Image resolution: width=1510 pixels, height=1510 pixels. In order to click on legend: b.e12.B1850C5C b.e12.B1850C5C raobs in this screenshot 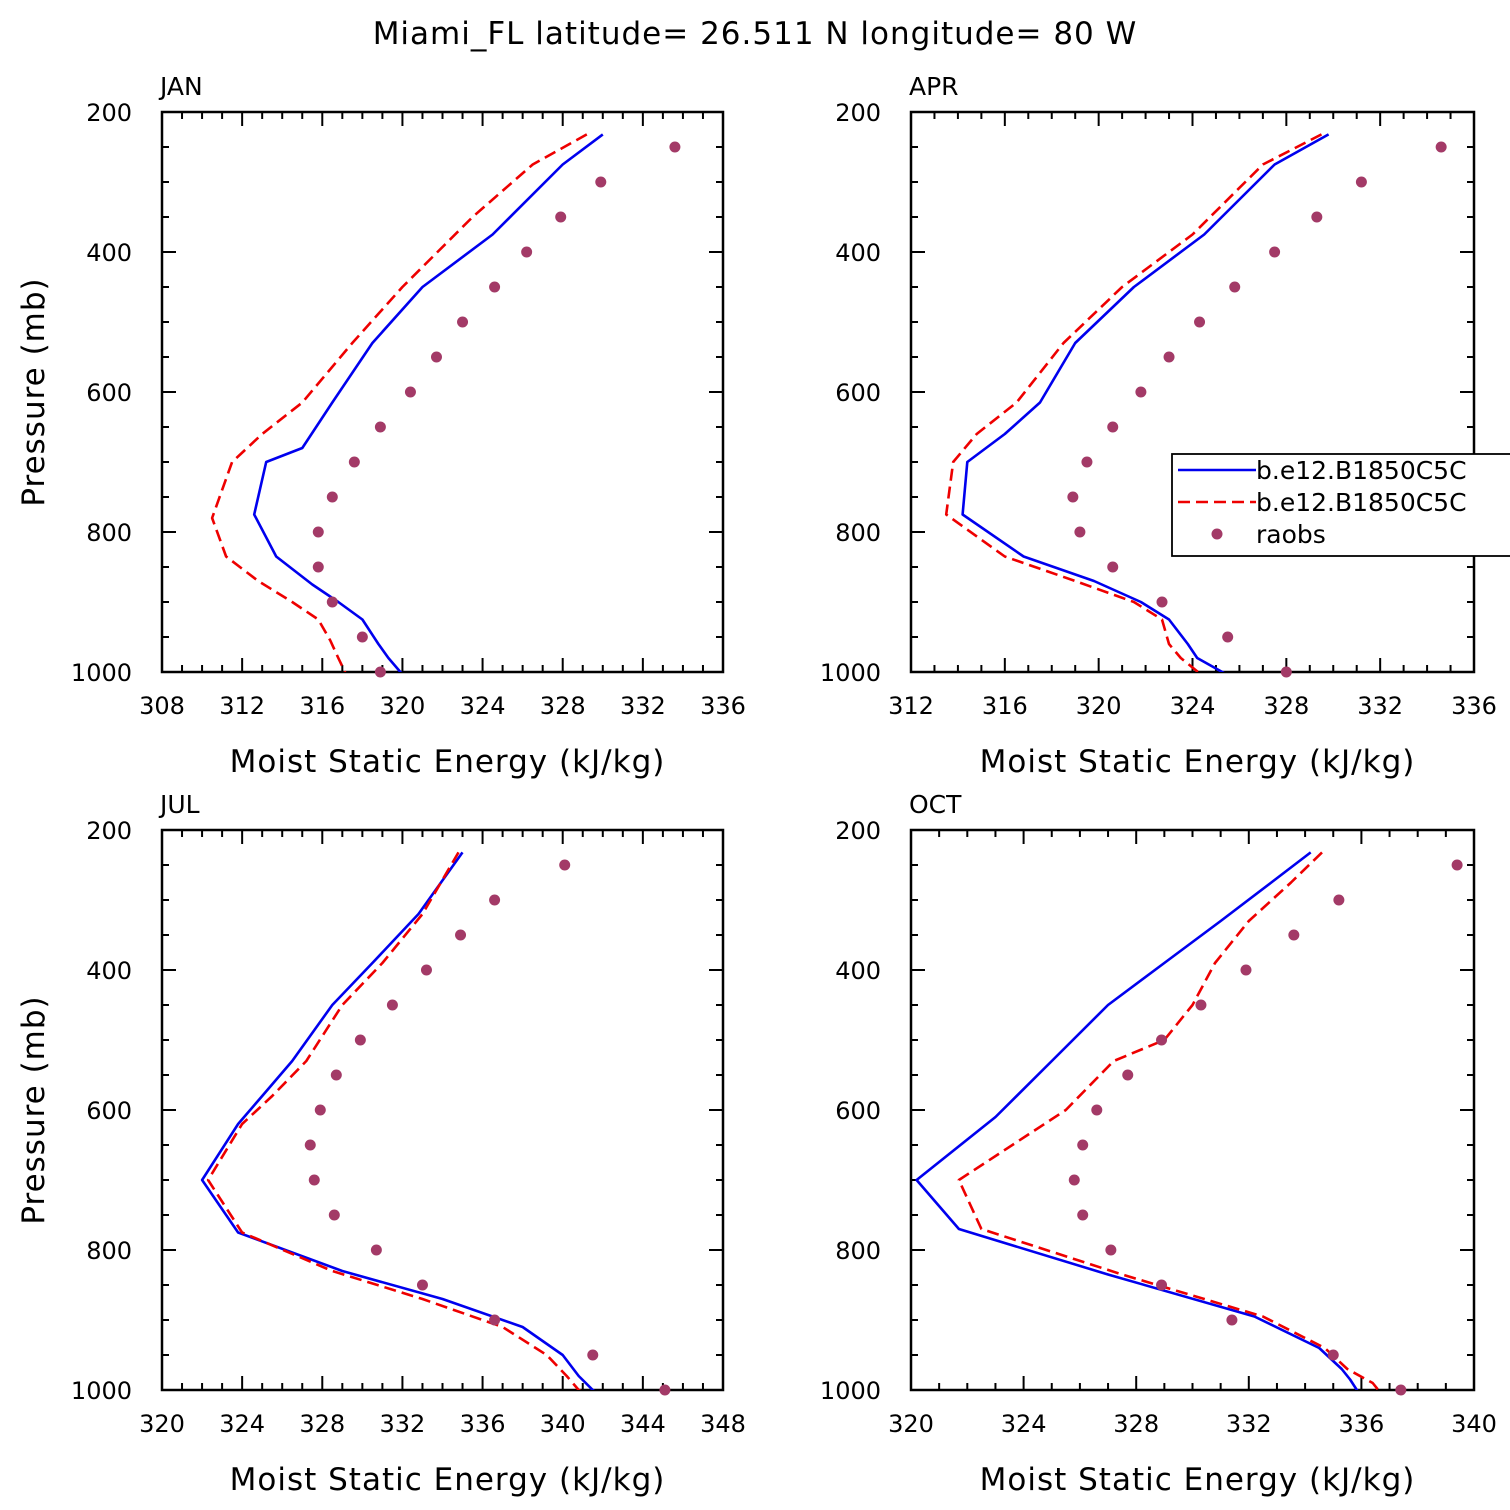, I will do `click(1340, 505)`.